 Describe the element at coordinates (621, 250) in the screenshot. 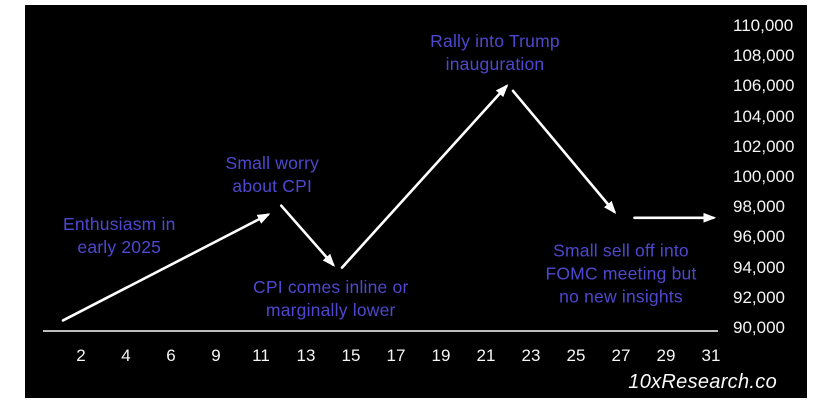

I see `annotation-line: Small sell off into` at that location.